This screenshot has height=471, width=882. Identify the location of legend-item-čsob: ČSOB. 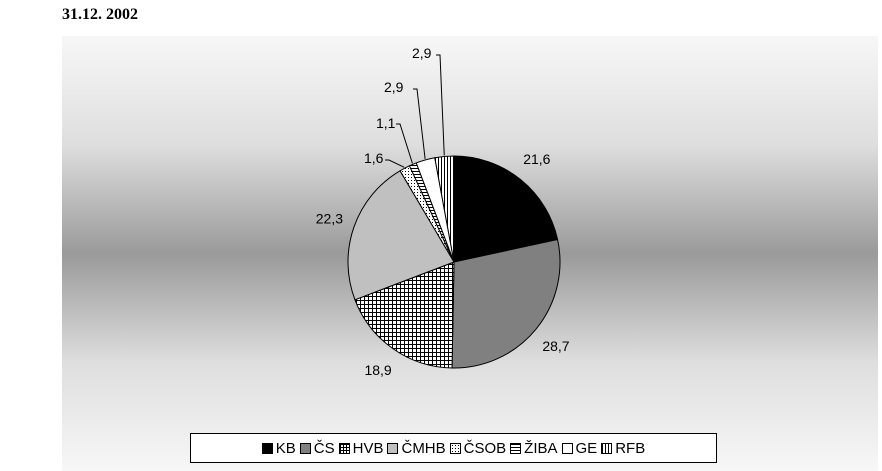
(478, 448).